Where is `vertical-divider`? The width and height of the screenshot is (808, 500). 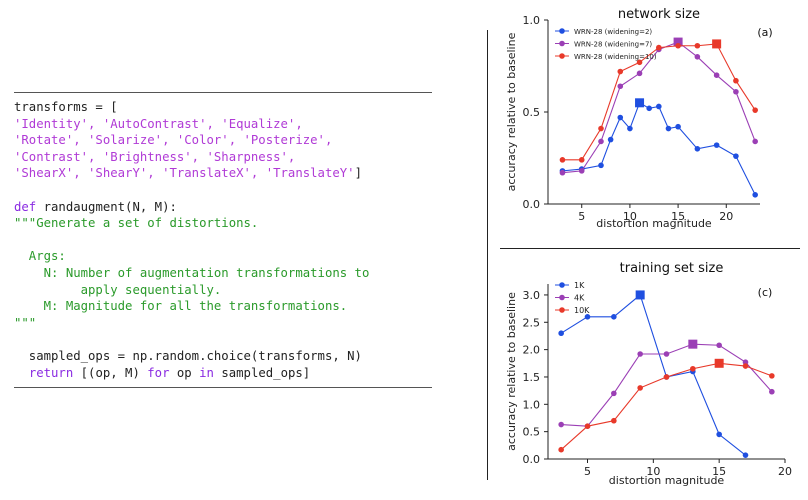
vertical-divider is located at coordinates (487, 255).